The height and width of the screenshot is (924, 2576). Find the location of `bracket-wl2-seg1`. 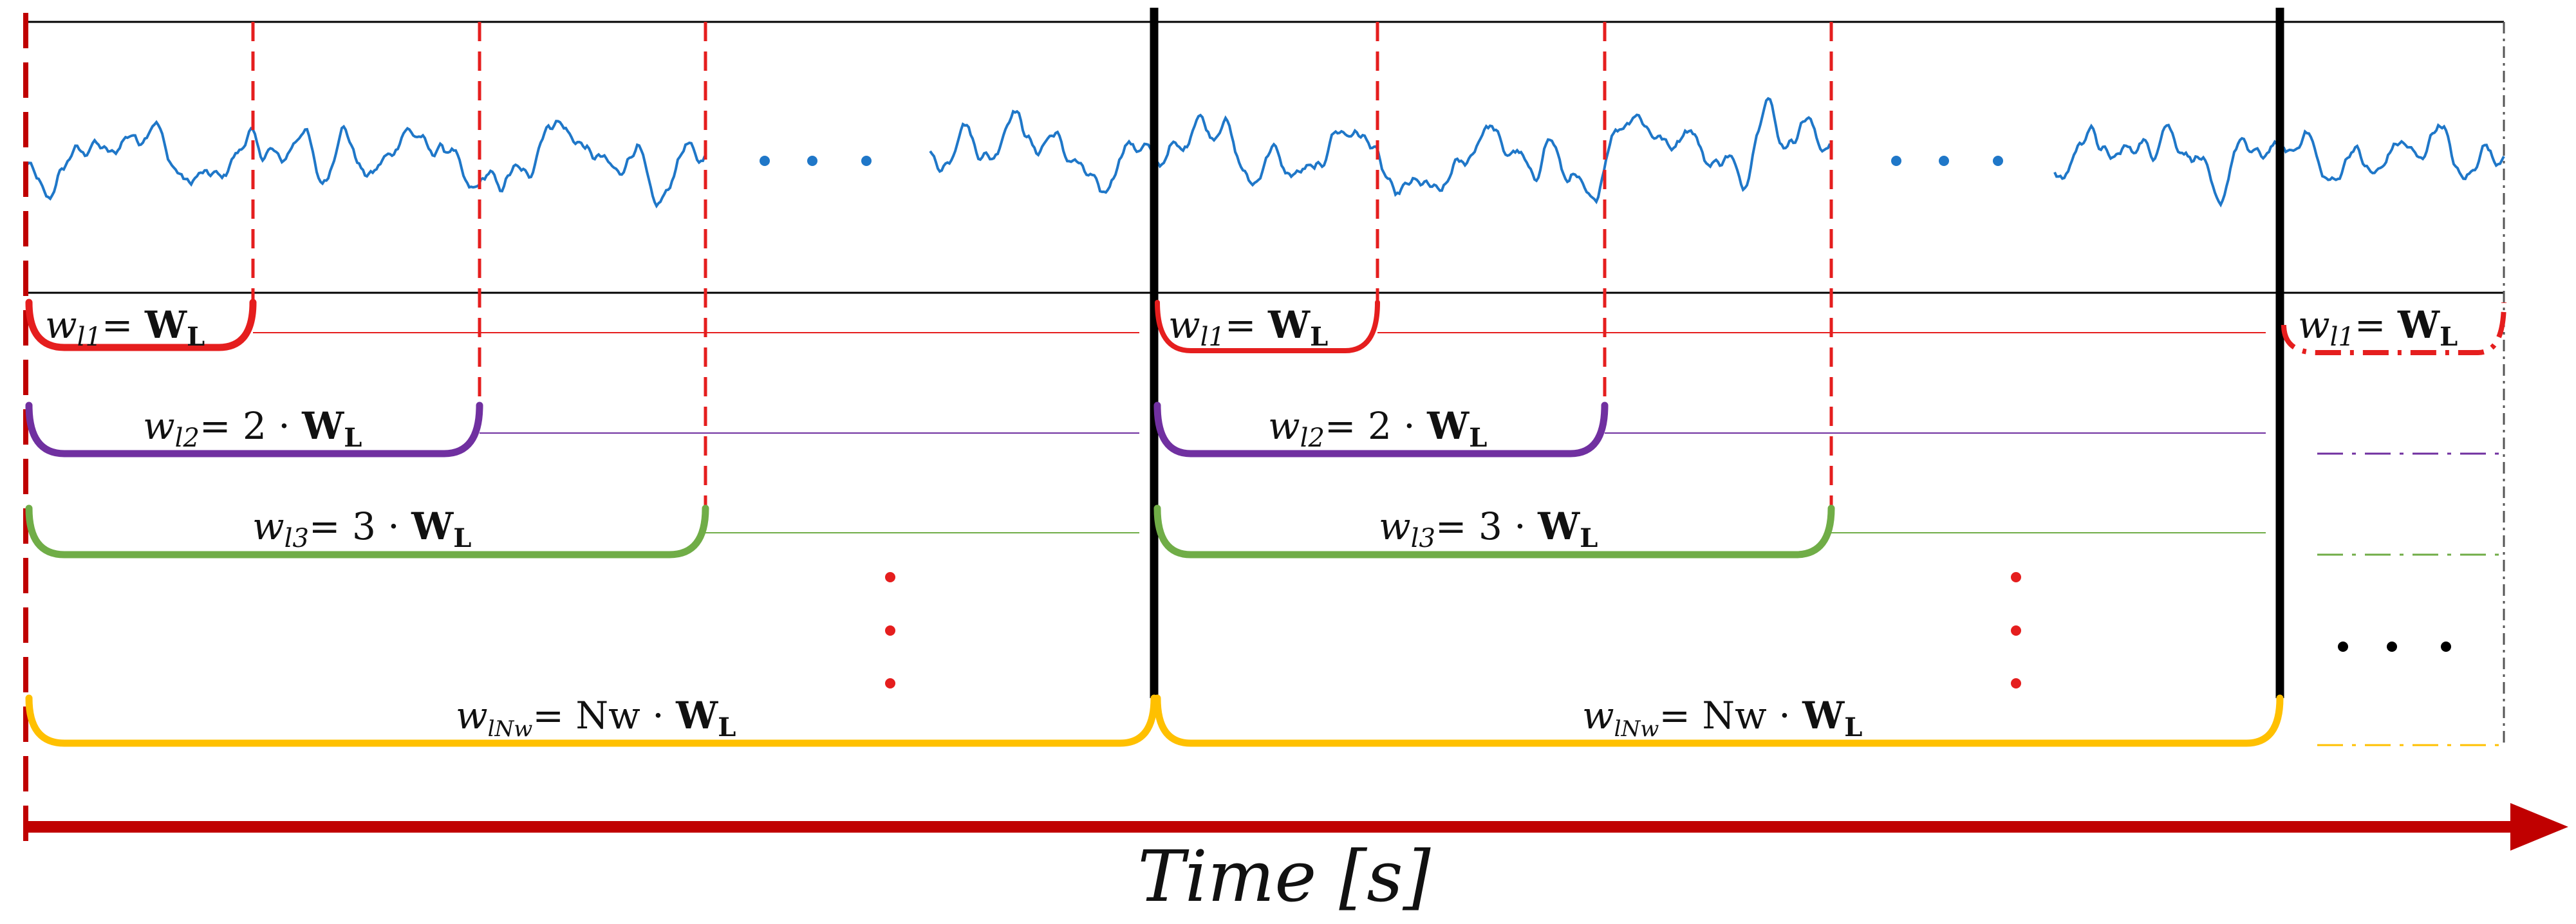

bracket-wl2-seg1 is located at coordinates (254, 430).